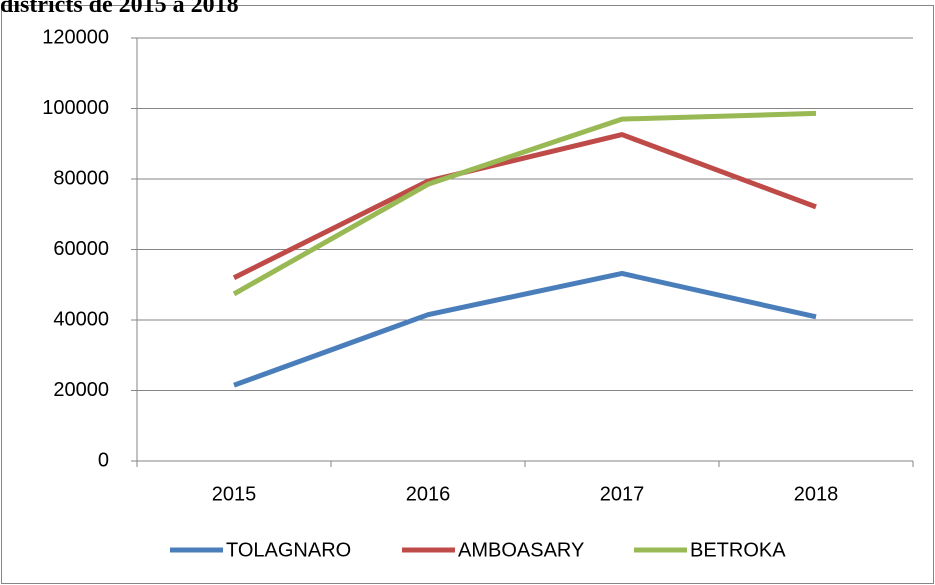 The width and height of the screenshot is (935, 585). I want to click on legend-label: TOLAGNARO, so click(288, 550).